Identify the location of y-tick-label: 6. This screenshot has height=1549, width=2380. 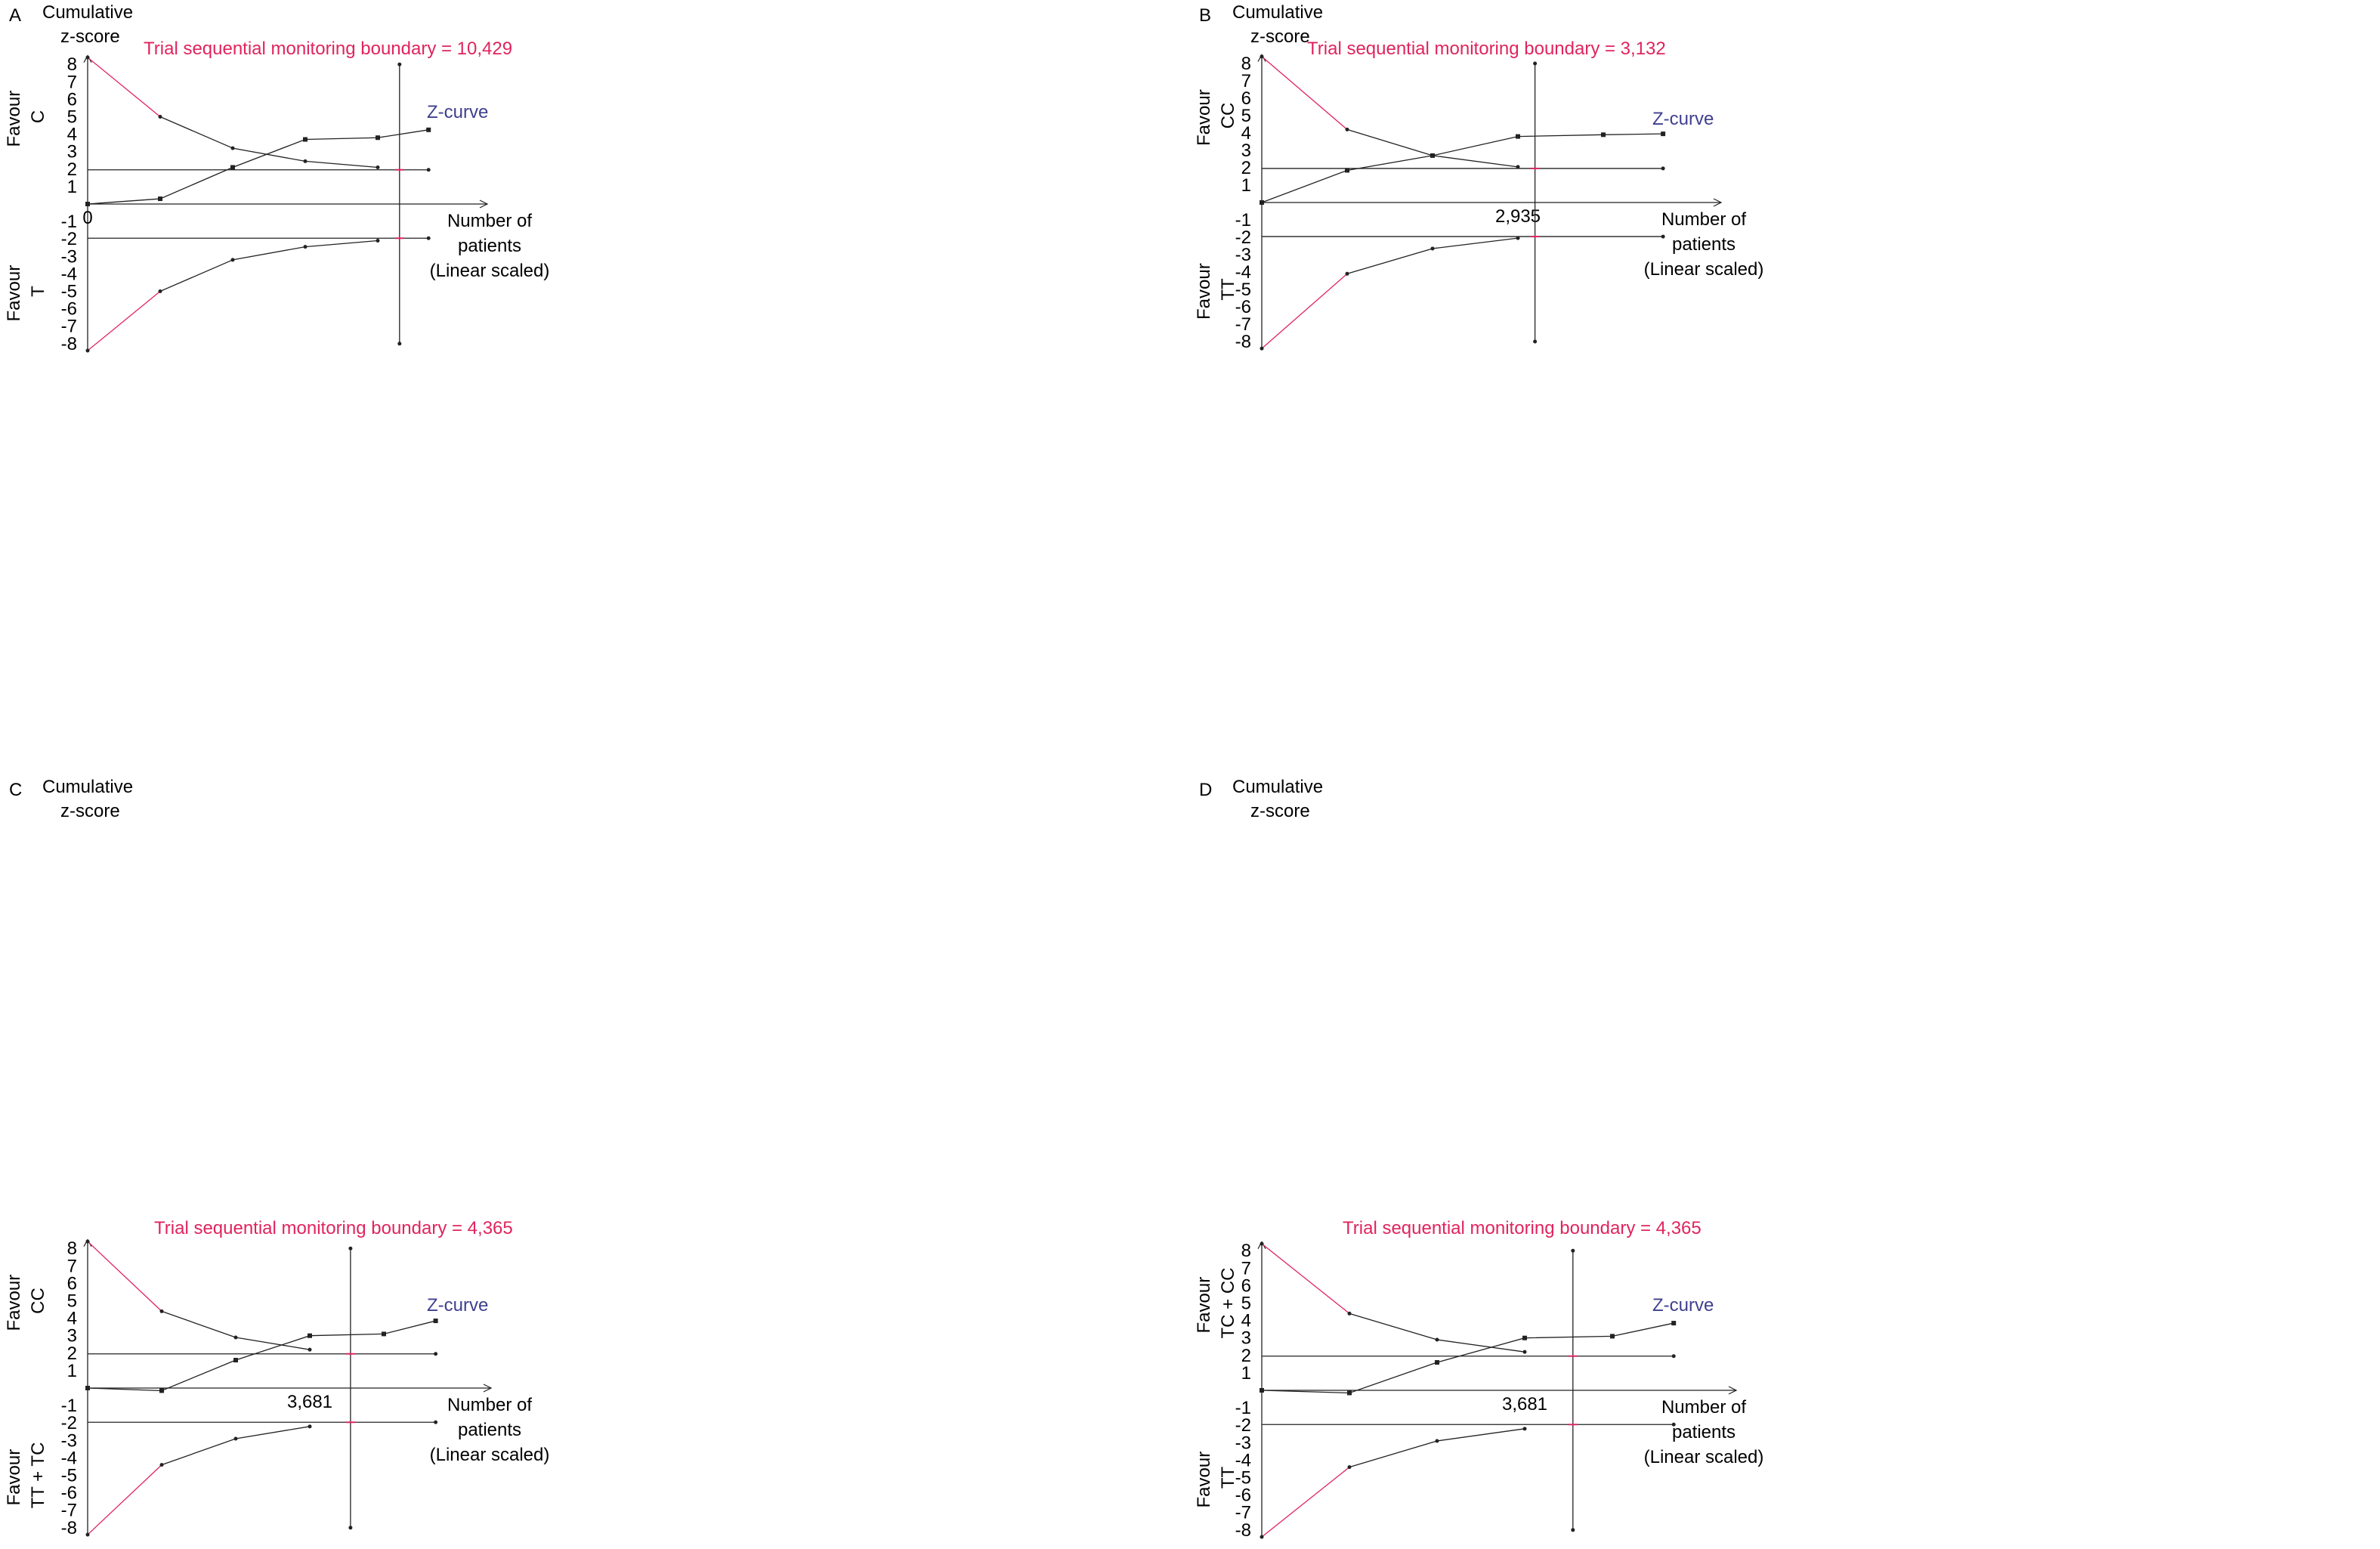
(1246, 1285).